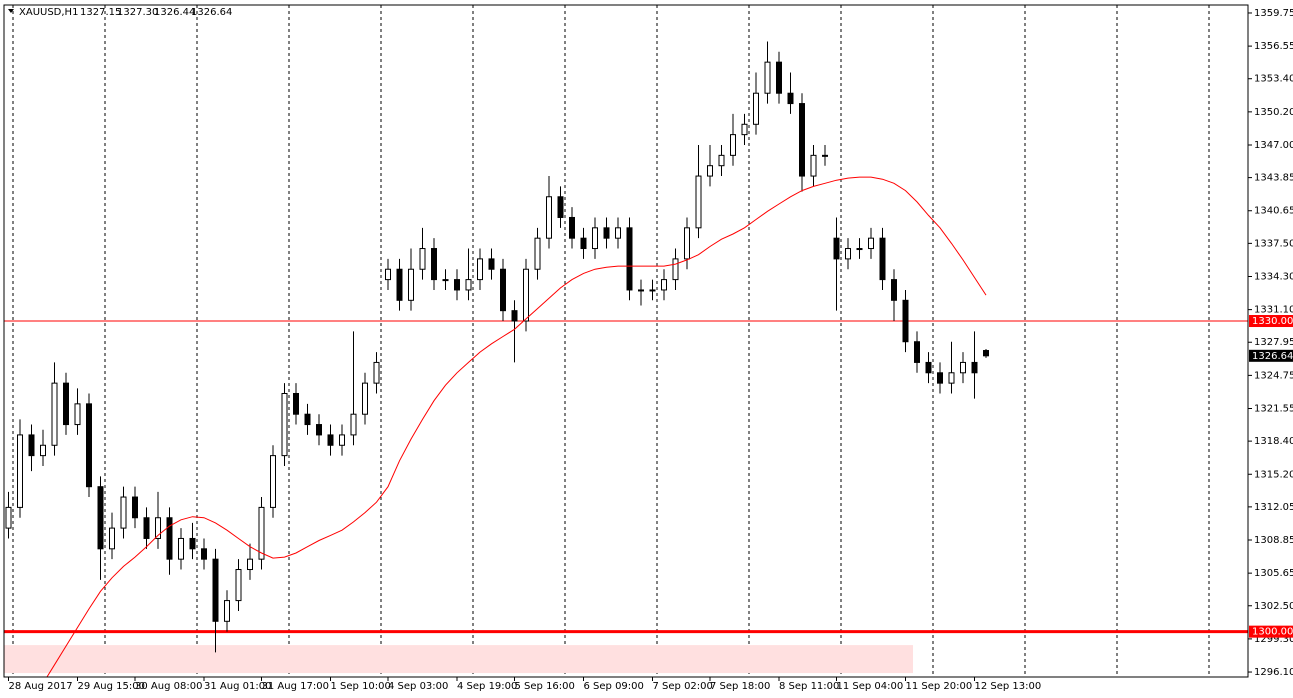 This screenshot has width=1293, height=698. I want to click on current-price-box, so click(1271, 355).